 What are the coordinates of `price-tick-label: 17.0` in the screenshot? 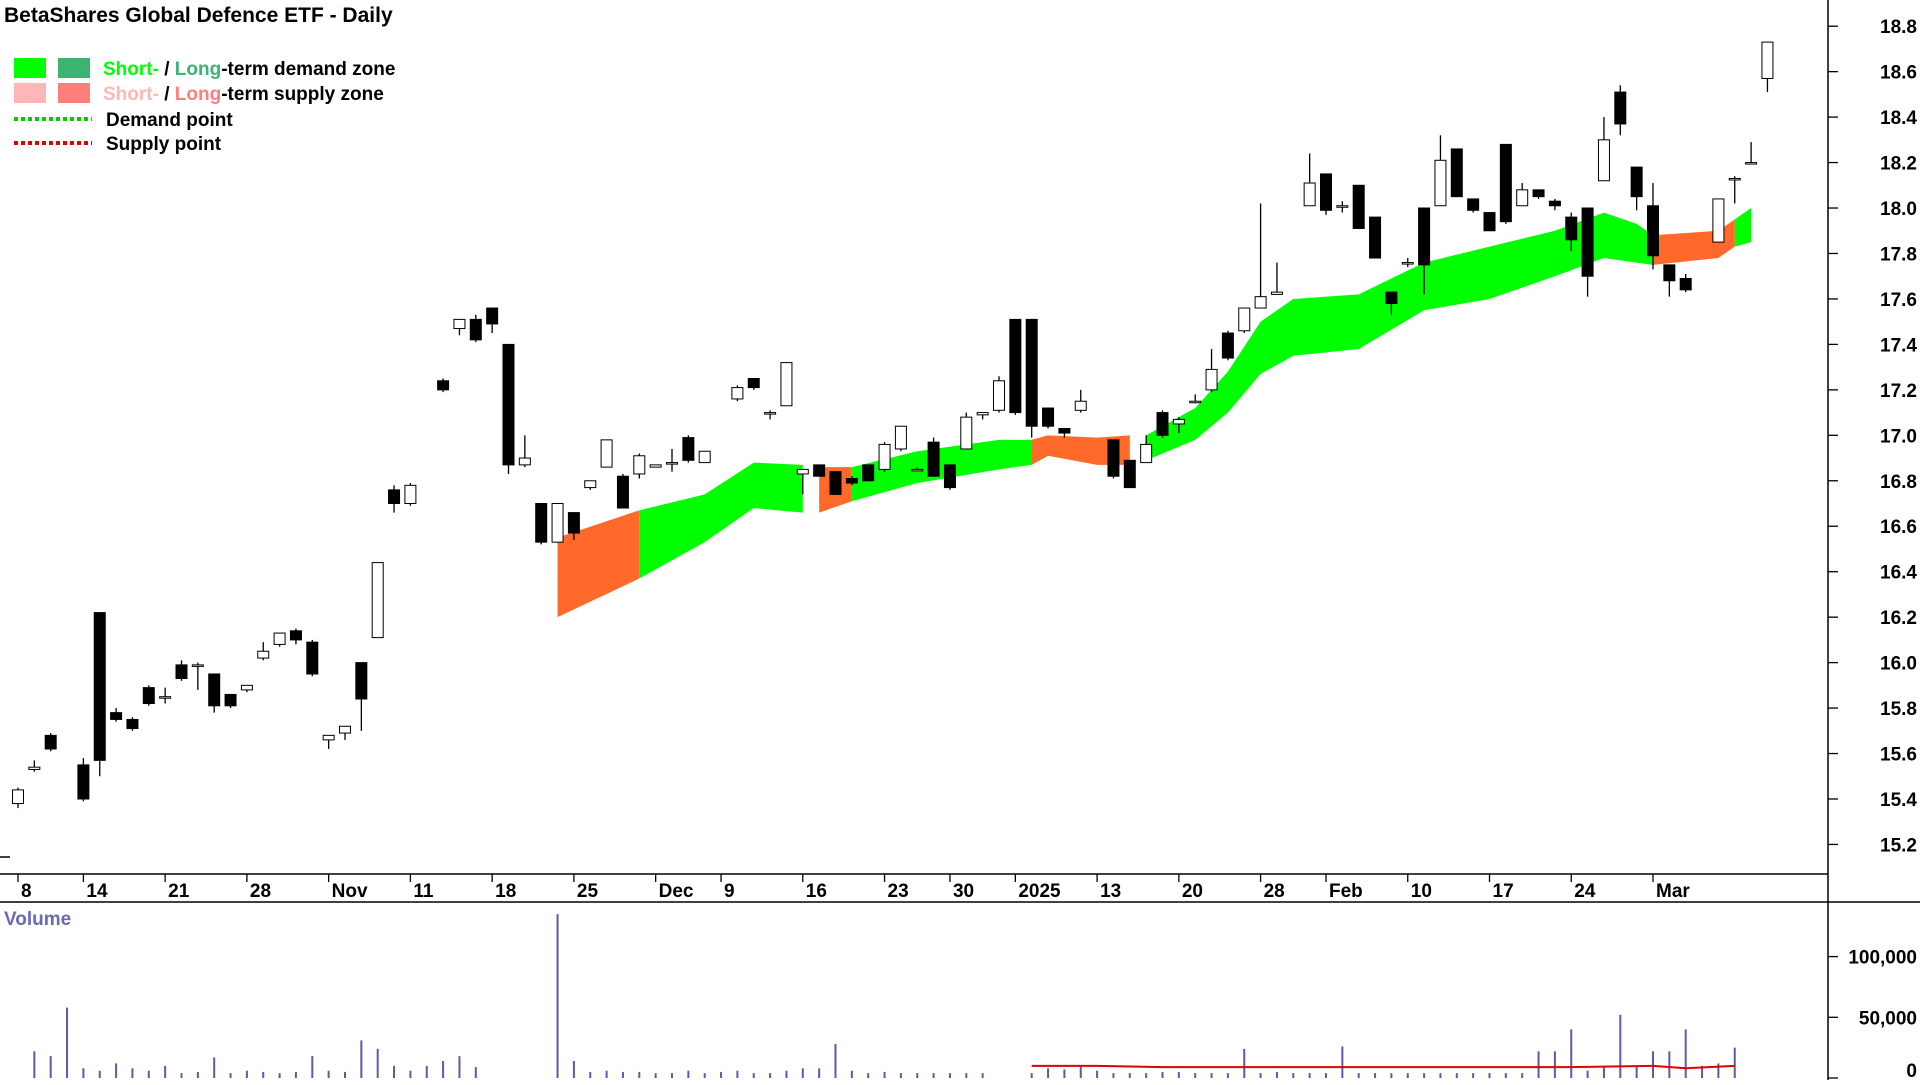 It's located at (1898, 436).